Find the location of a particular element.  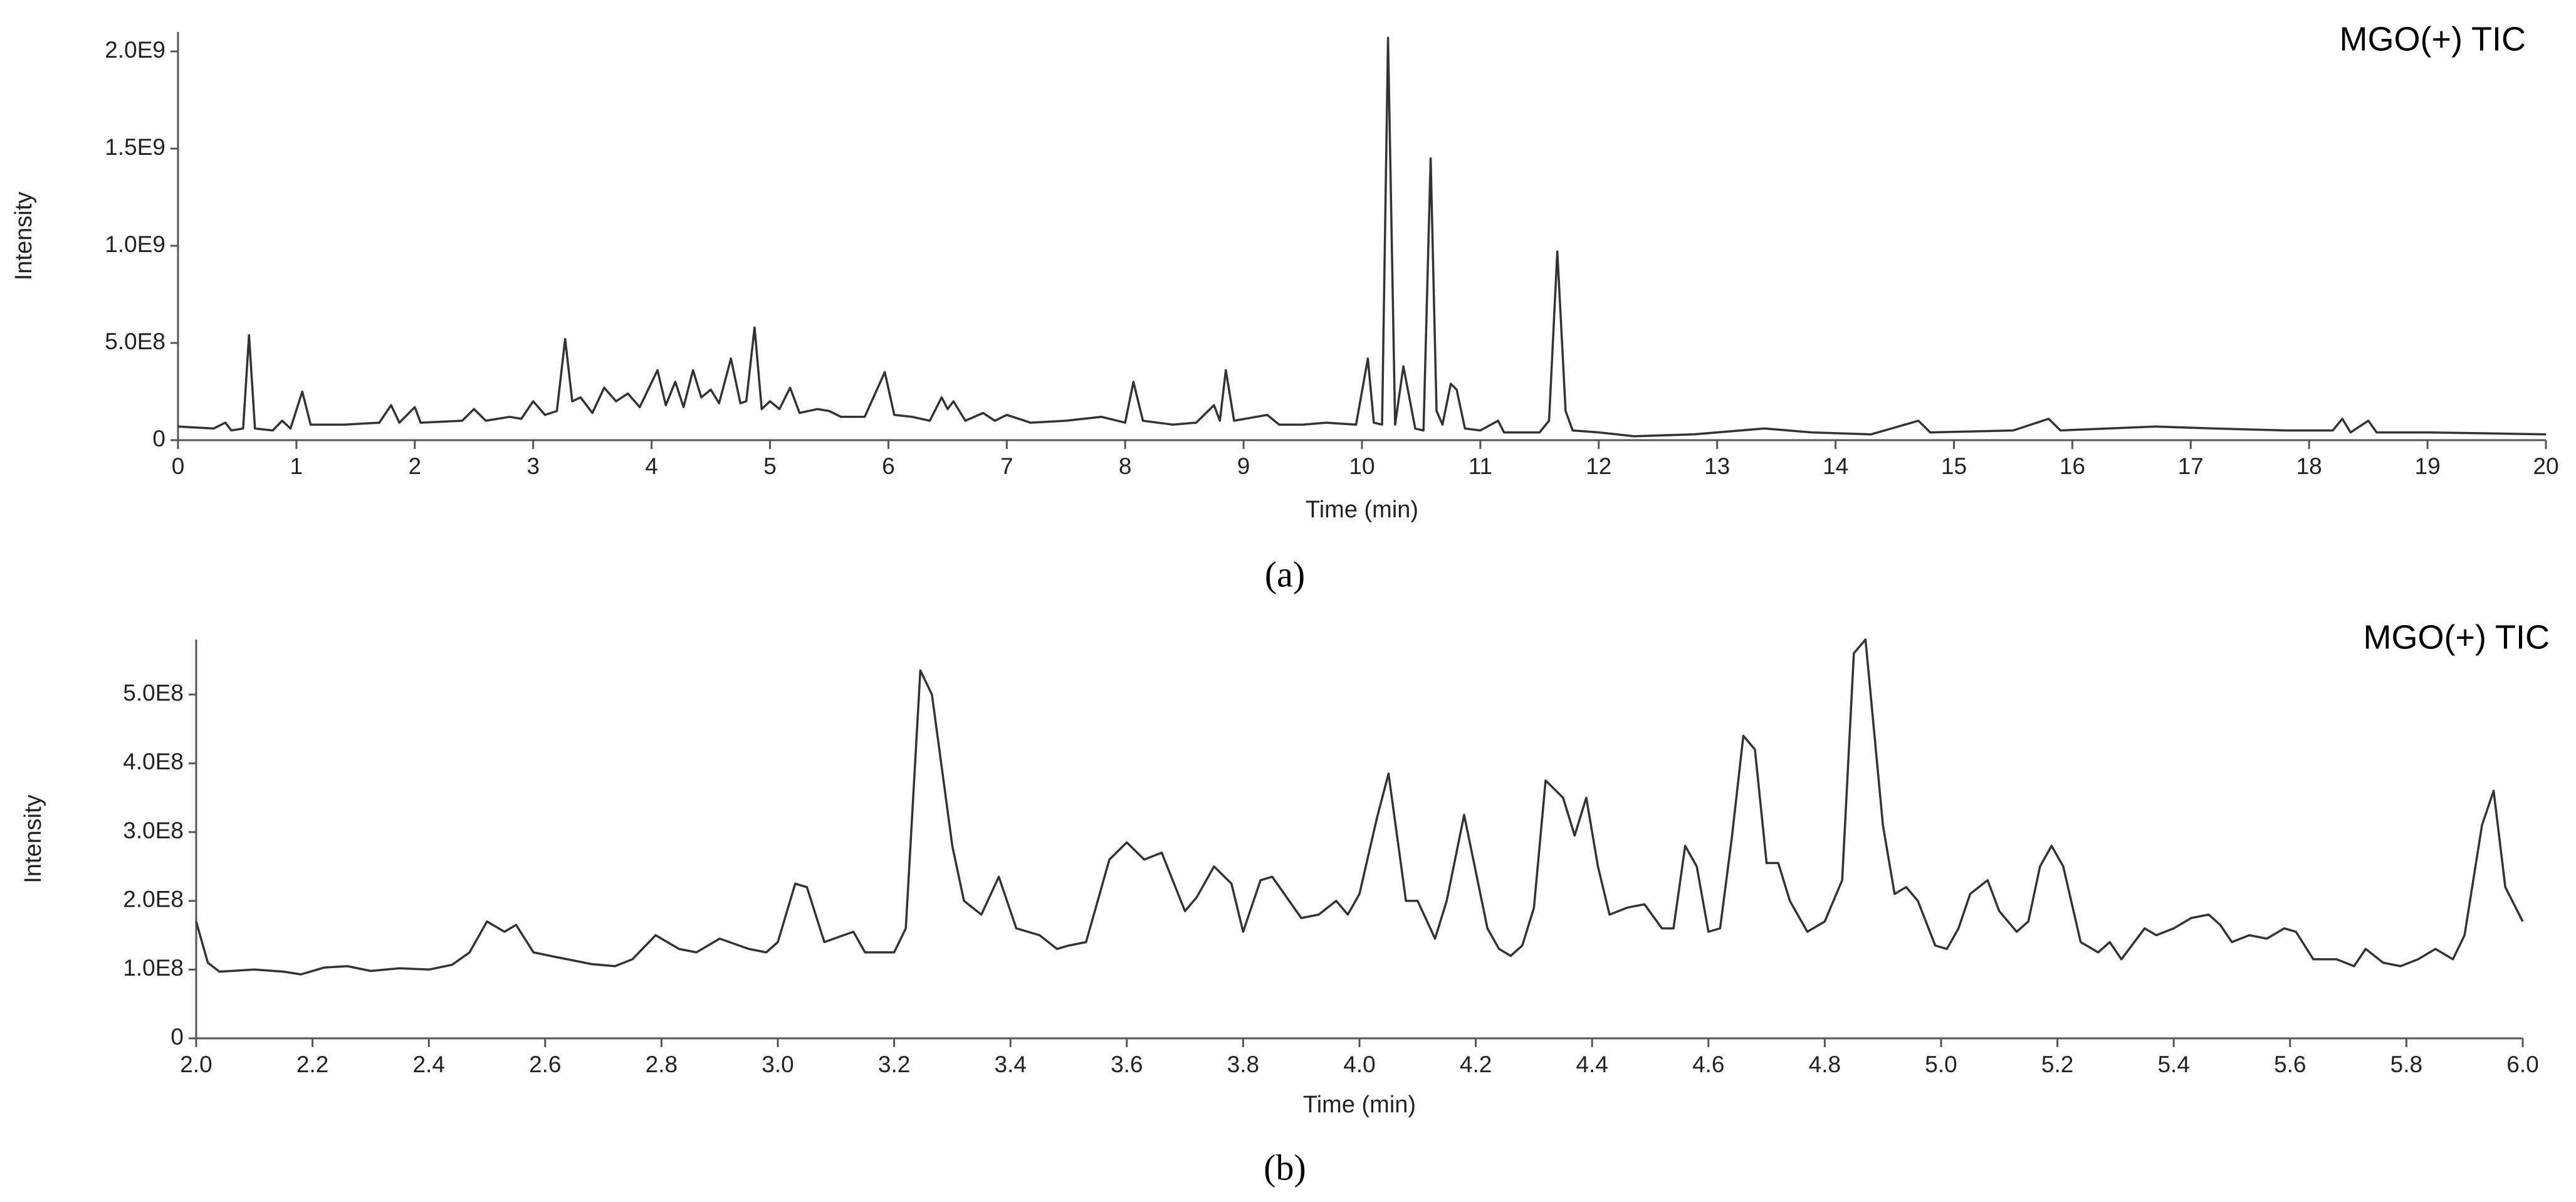

x-tick-label: 5.2 is located at coordinates (2057, 1064).